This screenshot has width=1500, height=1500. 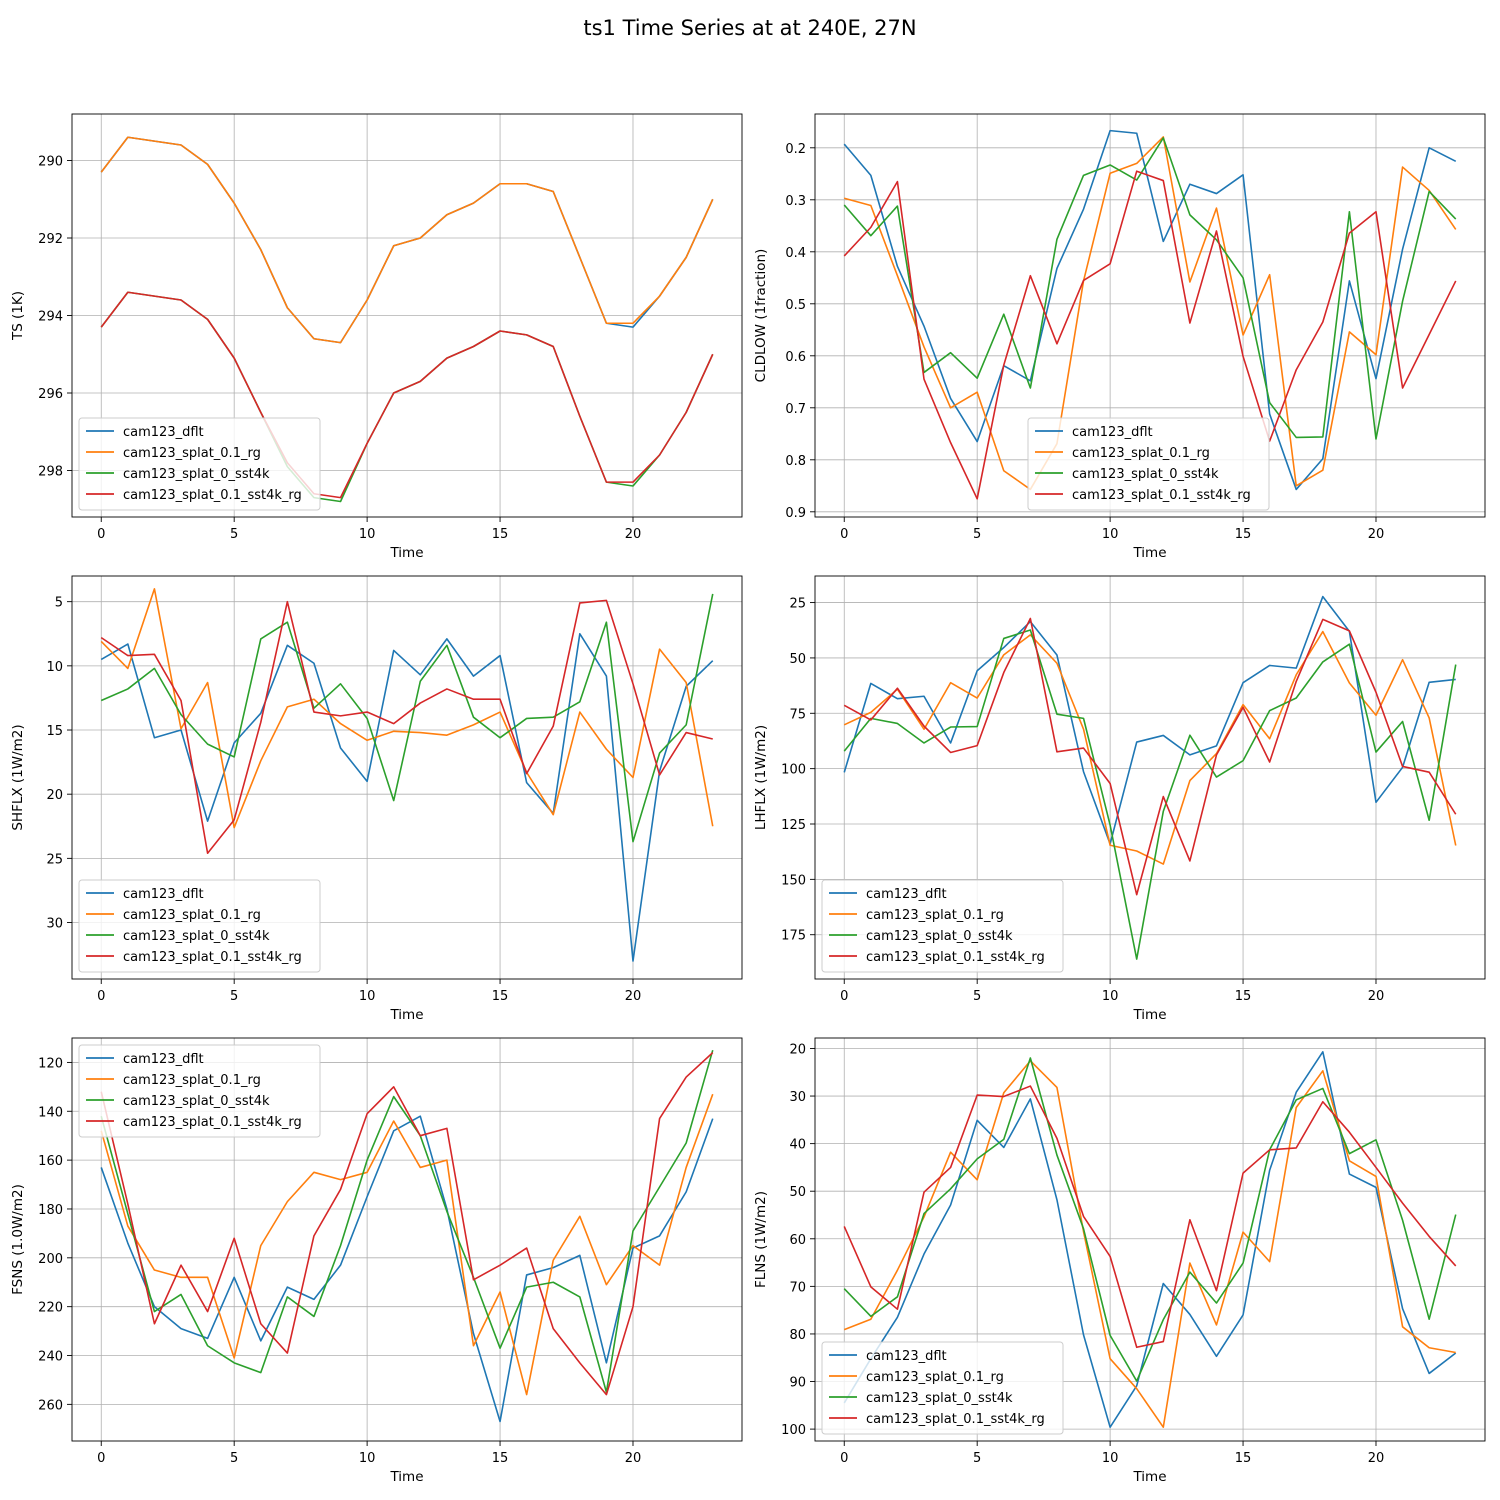 I want to click on y-tick-label: 75, so click(x=797, y=714).